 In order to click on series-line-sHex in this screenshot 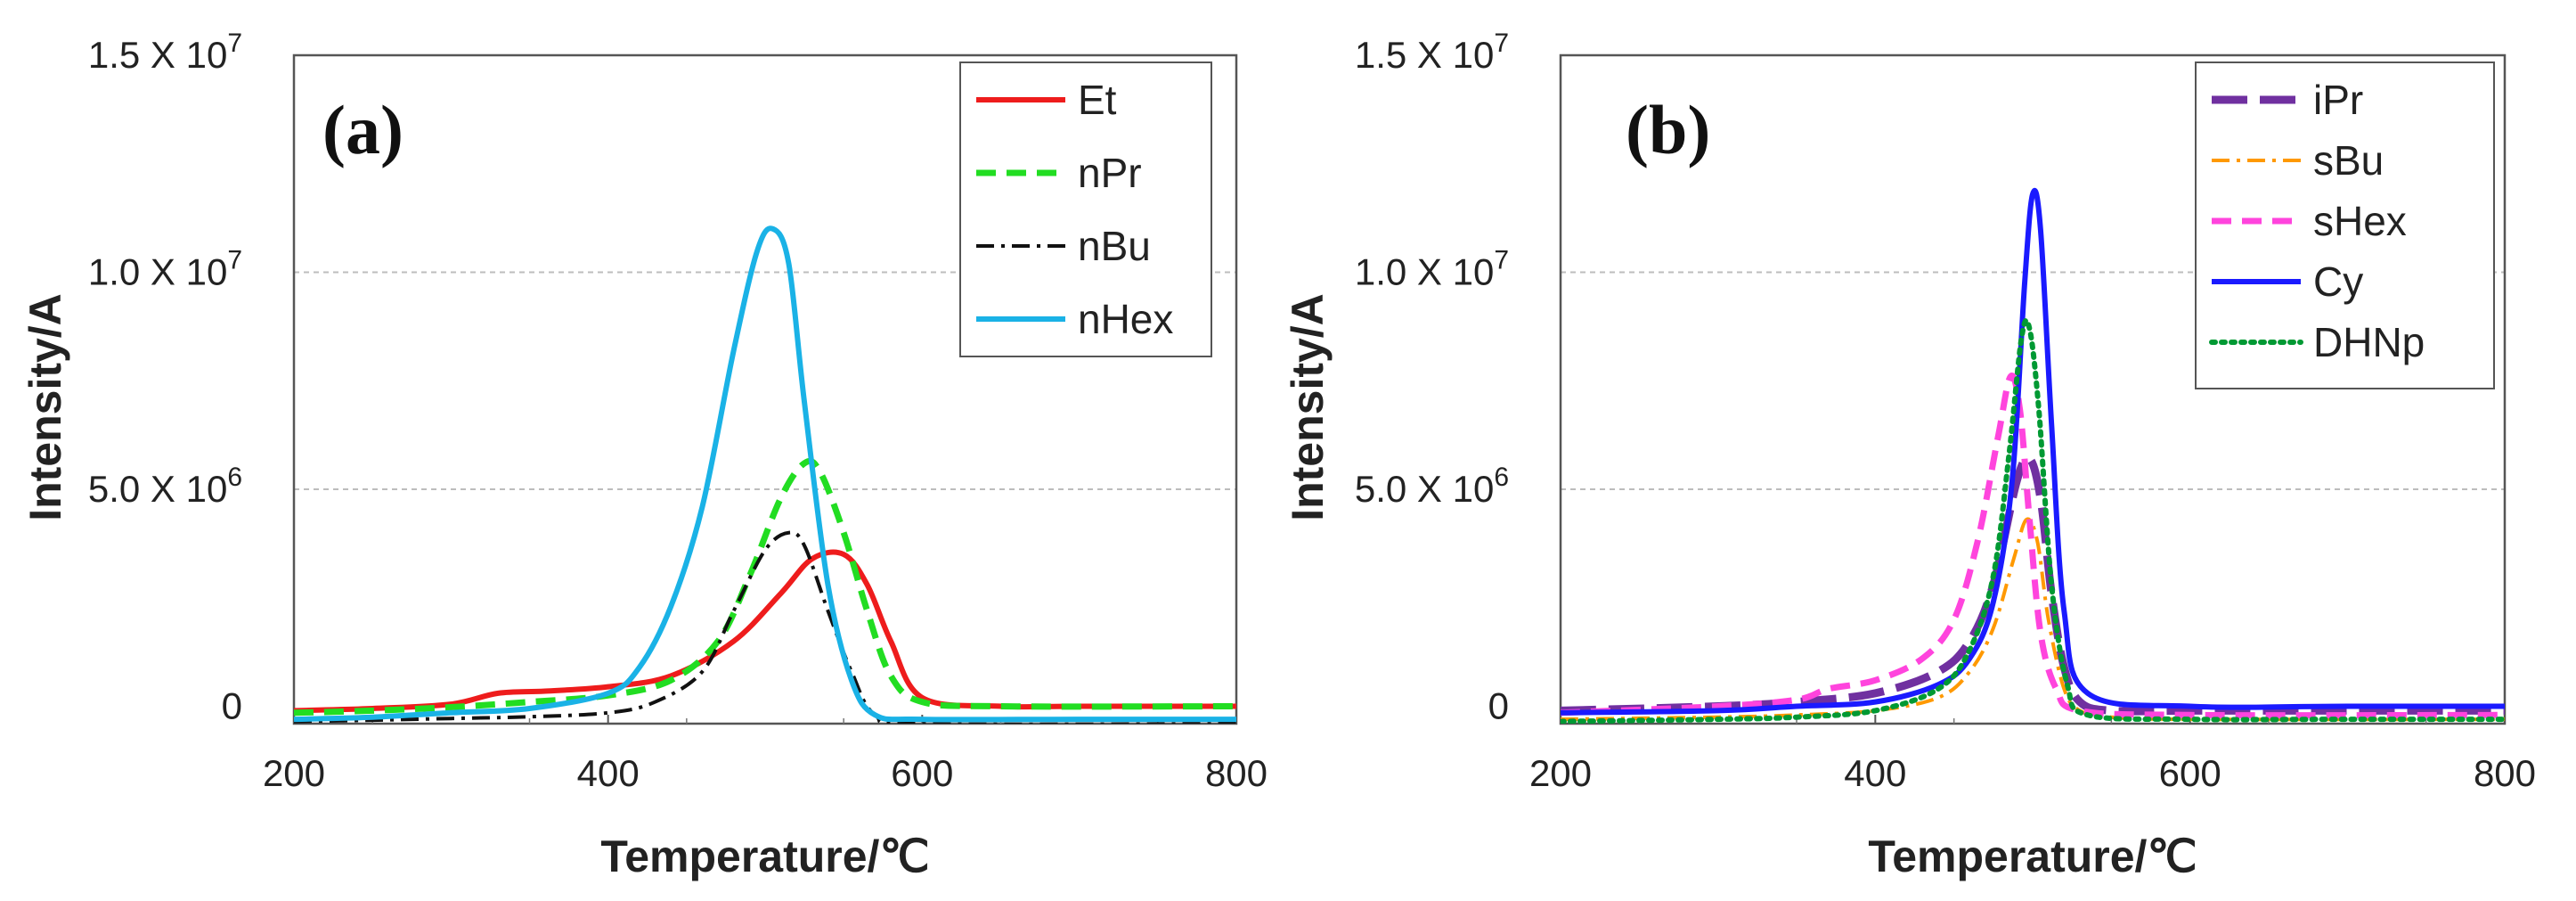, I will do `click(2033, 546)`.